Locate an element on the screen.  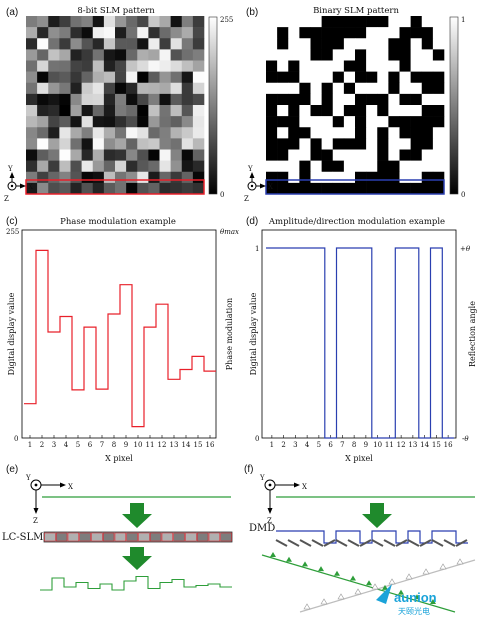
axes-icon-b: Y X Z is located at coordinates (258, 184).